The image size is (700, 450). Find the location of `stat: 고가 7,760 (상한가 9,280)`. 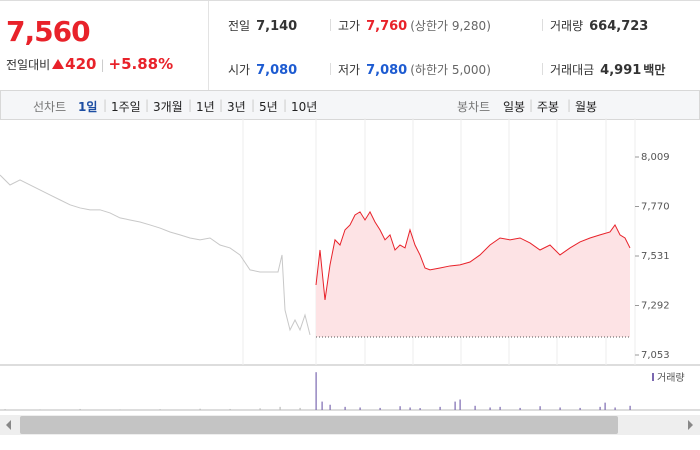

stat: 고가 7,760 (상한가 9,280) is located at coordinates (410, 25).